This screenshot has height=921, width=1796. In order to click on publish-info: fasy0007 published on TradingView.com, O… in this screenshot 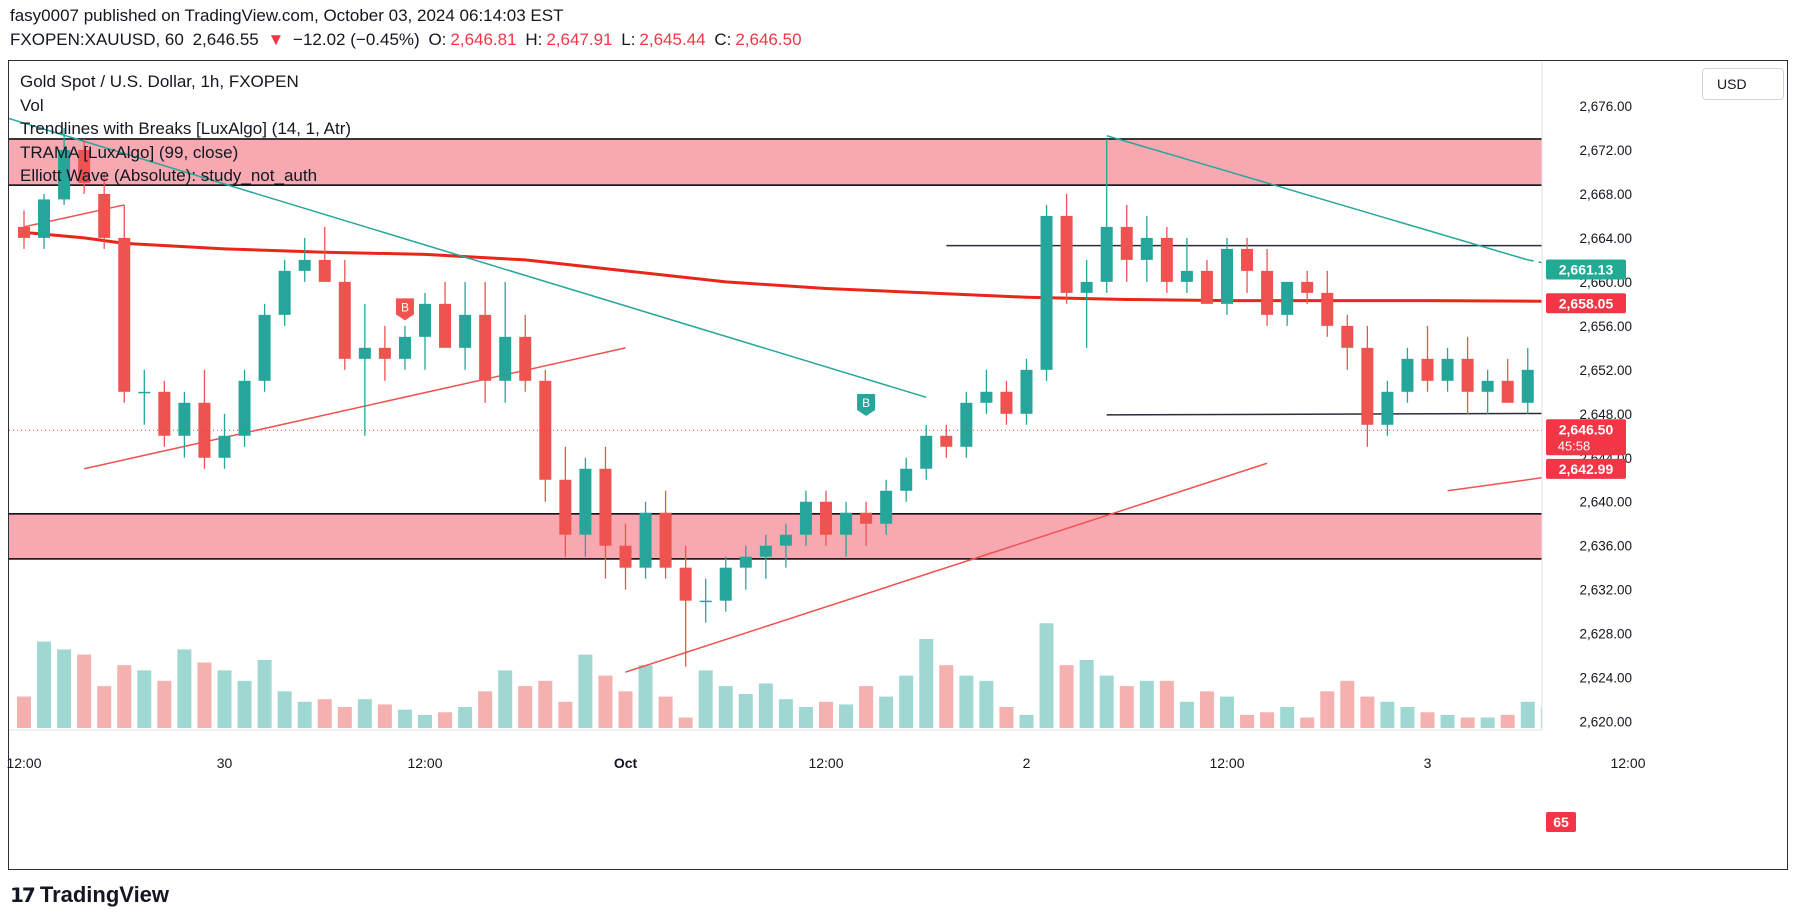, I will do `click(287, 15)`.